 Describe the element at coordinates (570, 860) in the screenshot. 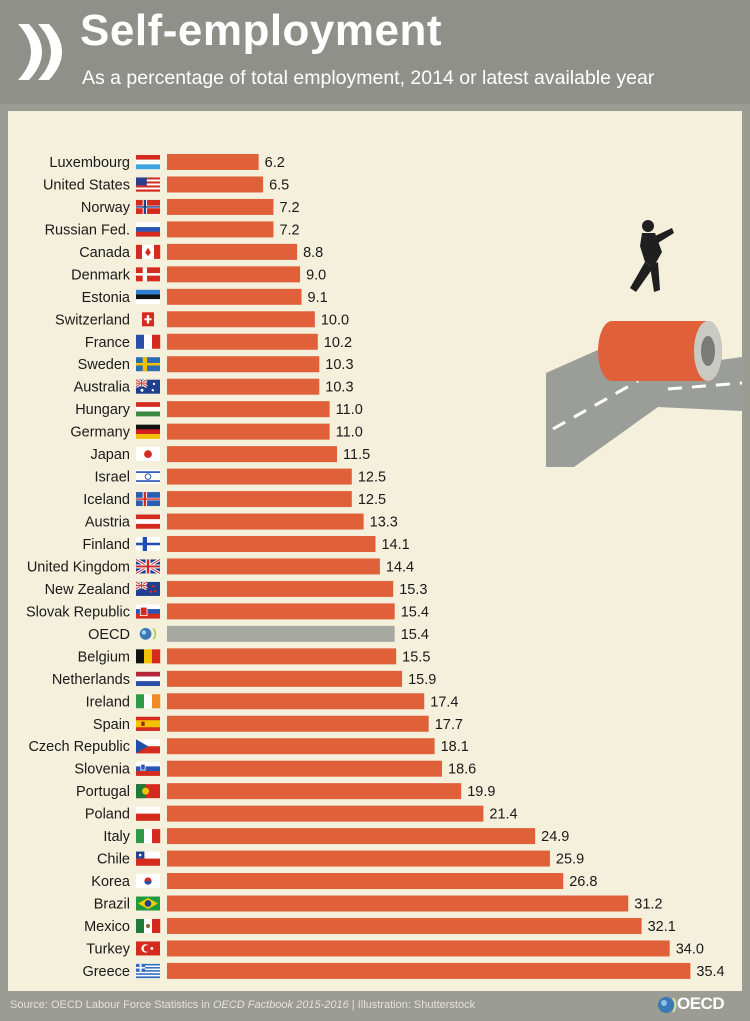

I see `value-label: 25.9` at that location.